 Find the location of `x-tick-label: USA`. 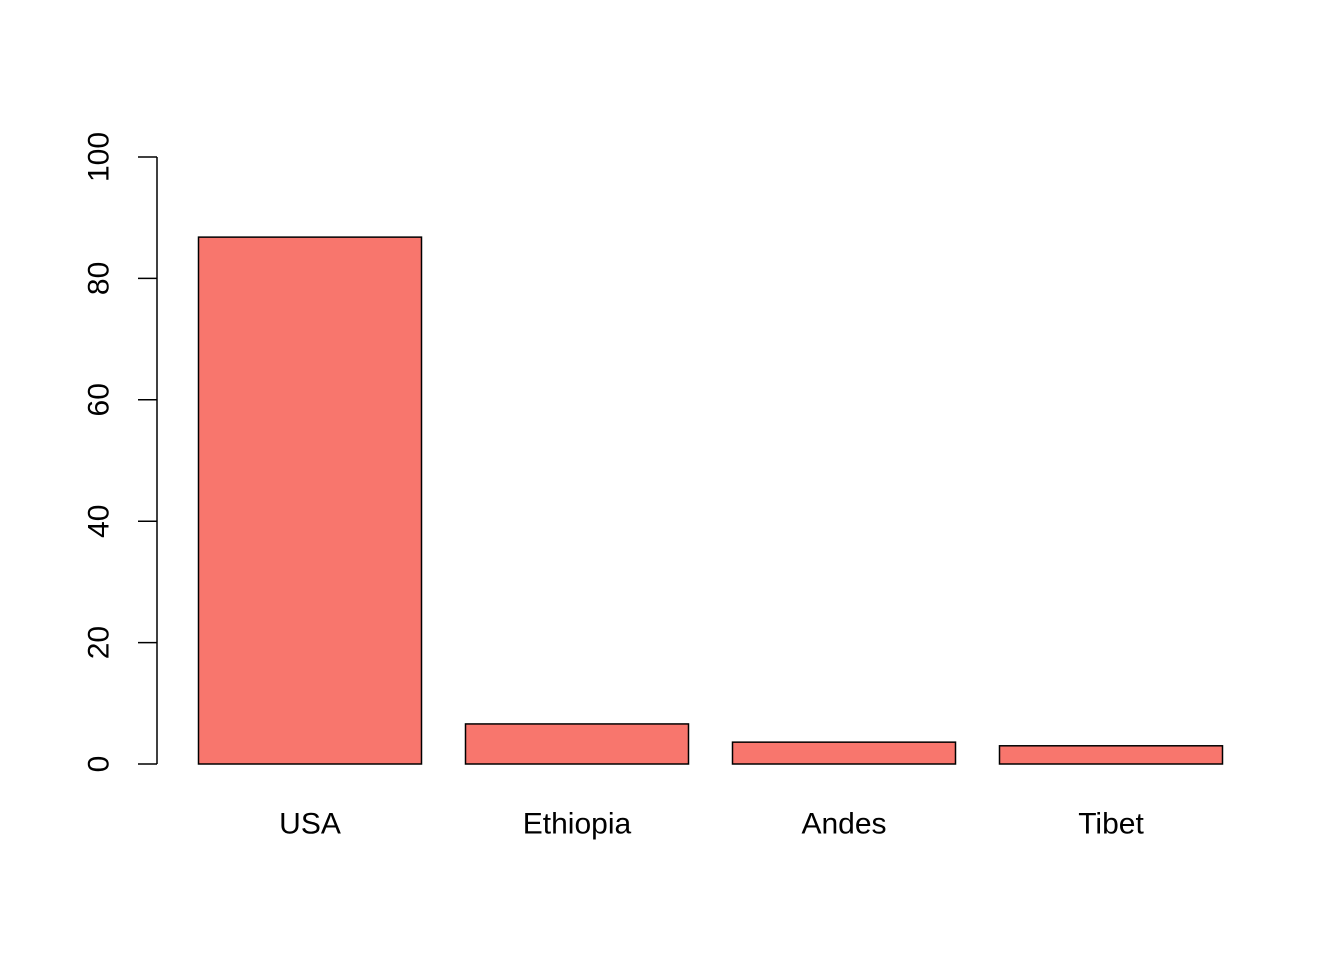

x-tick-label: USA is located at coordinates (310, 824).